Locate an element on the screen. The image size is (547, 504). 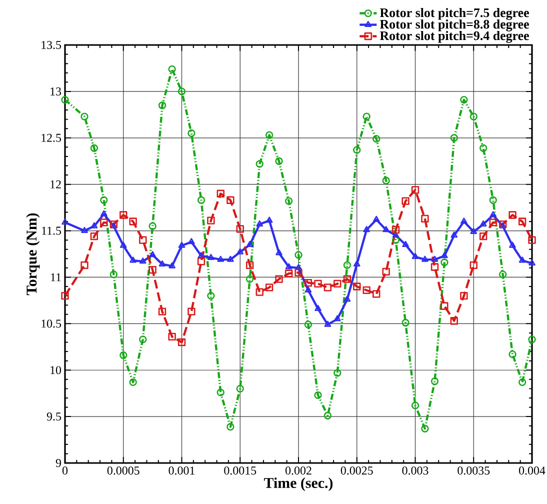
x-tick-label: 0 is located at coordinates (65, 470).